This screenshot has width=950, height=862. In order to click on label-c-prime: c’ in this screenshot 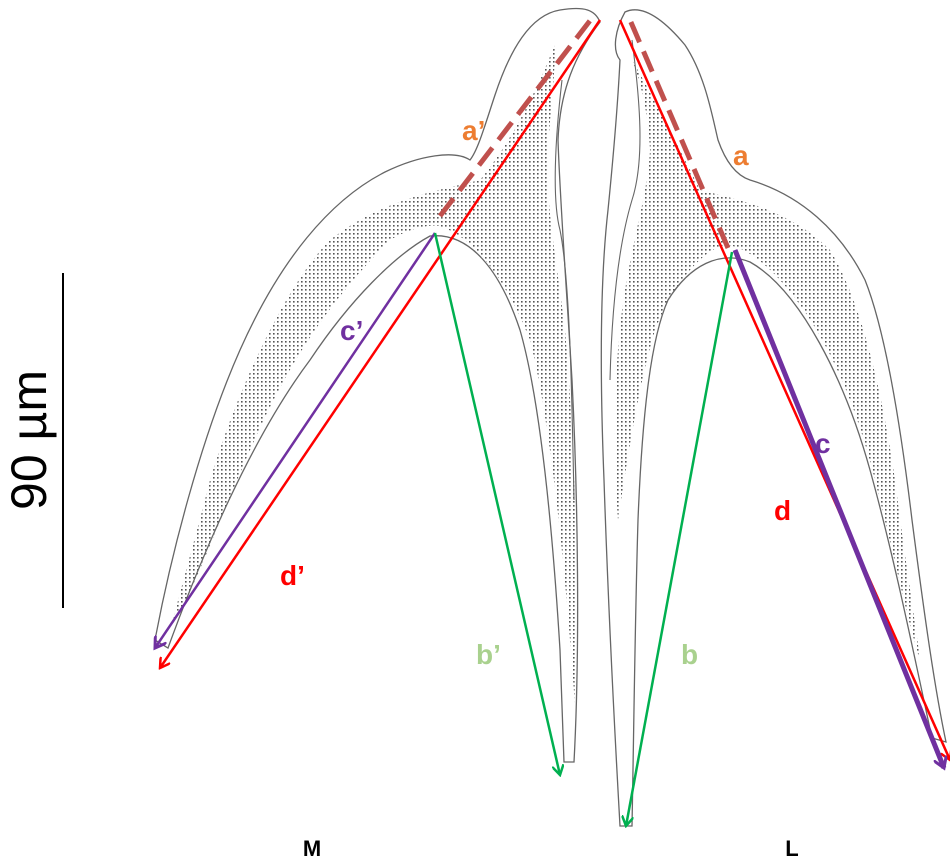, I will do `click(351, 330)`.